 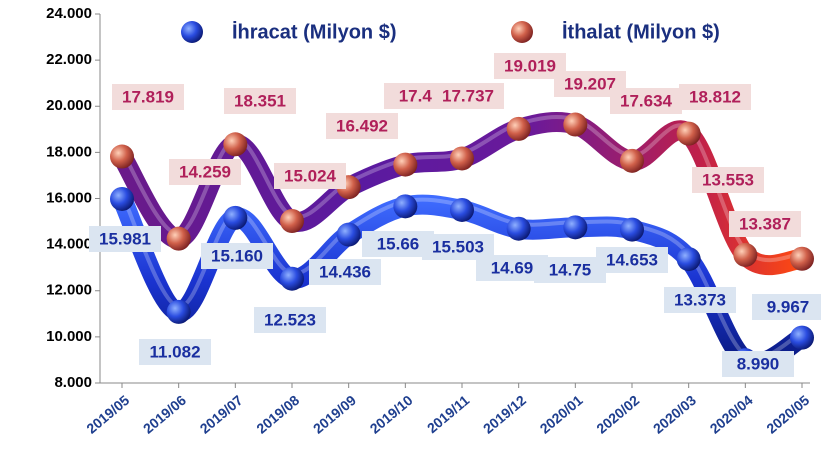 What do you see at coordinates (69, 13) in the screenshot?
I see `y-tick-label: 24.000` at bounding box center [69, 13].